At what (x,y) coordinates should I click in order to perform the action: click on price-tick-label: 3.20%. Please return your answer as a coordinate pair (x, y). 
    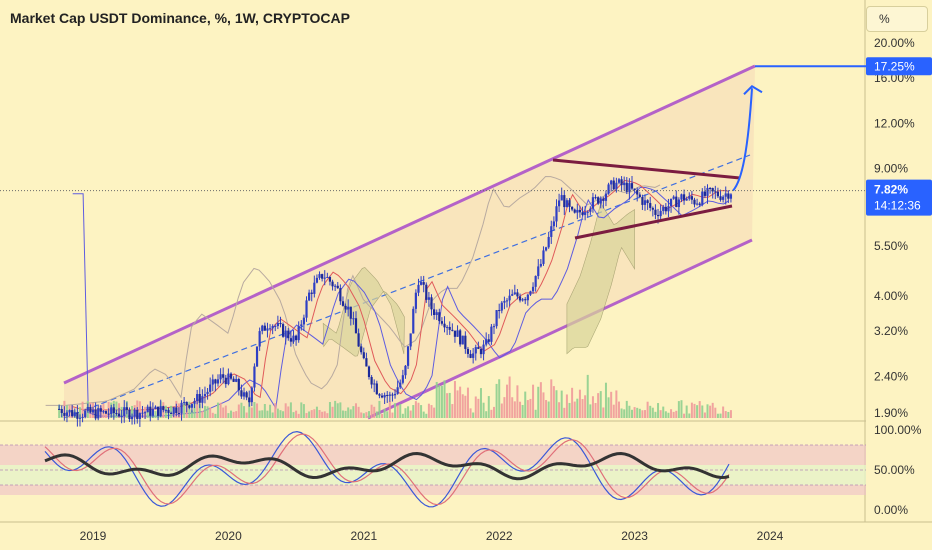
    Looking at the image, I should click on (891, 331).